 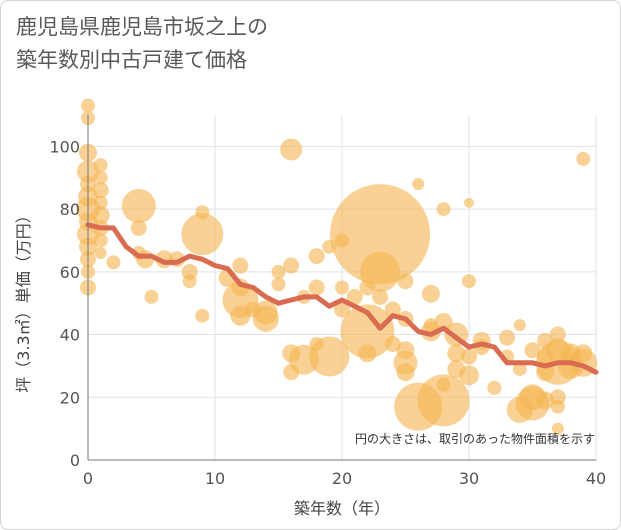 I want to click on y-tick-label: 40, so click(x=70, y=335).